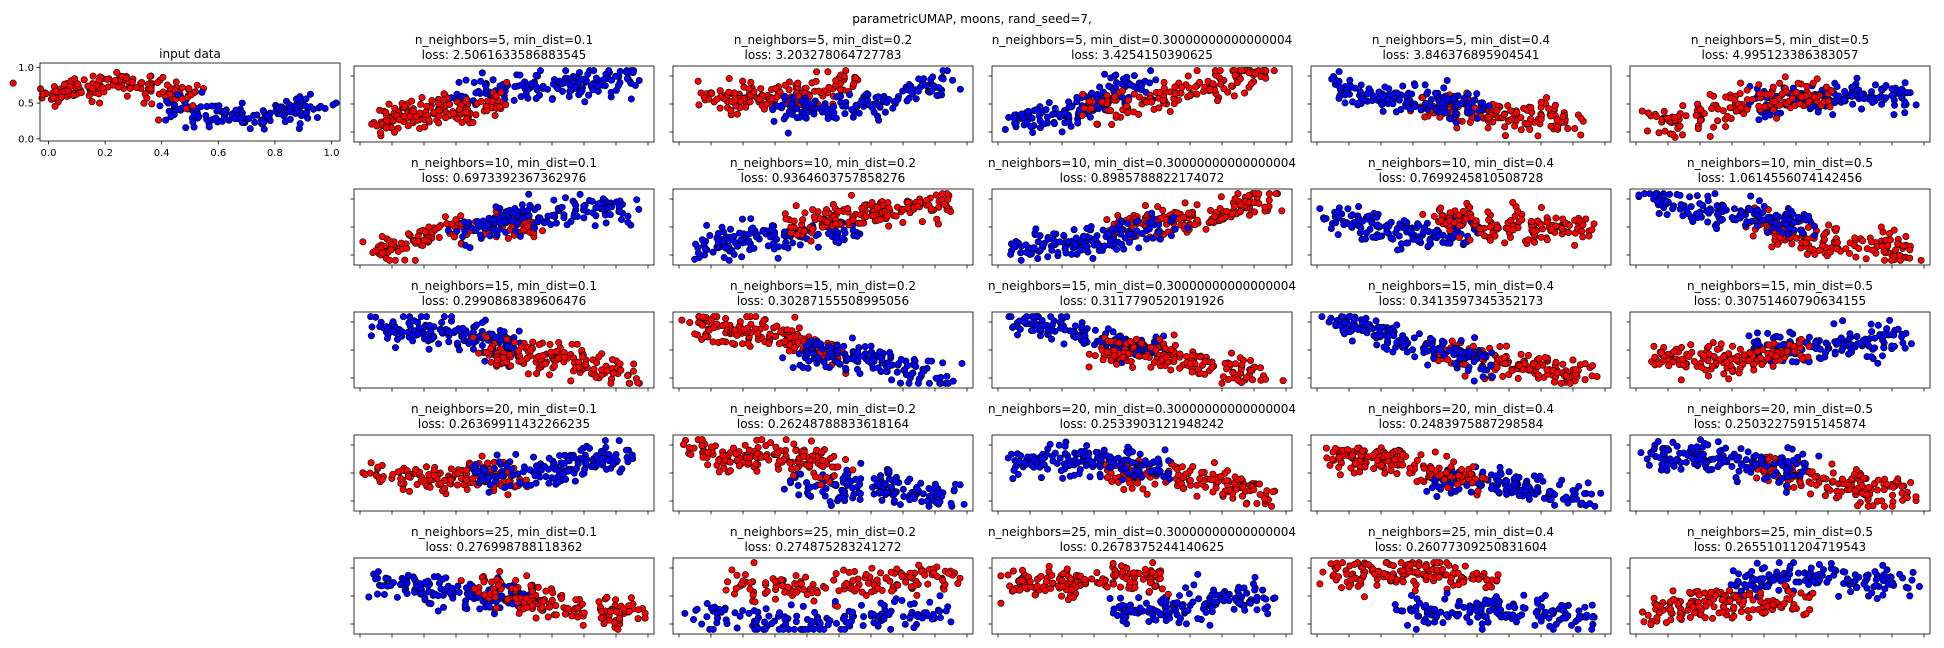 This screenshot has height=648, width=1944. What do you see at coordinates (1459, 350) in the screenshot?
I see `embedding-points` at bounding box center [1459, 350].